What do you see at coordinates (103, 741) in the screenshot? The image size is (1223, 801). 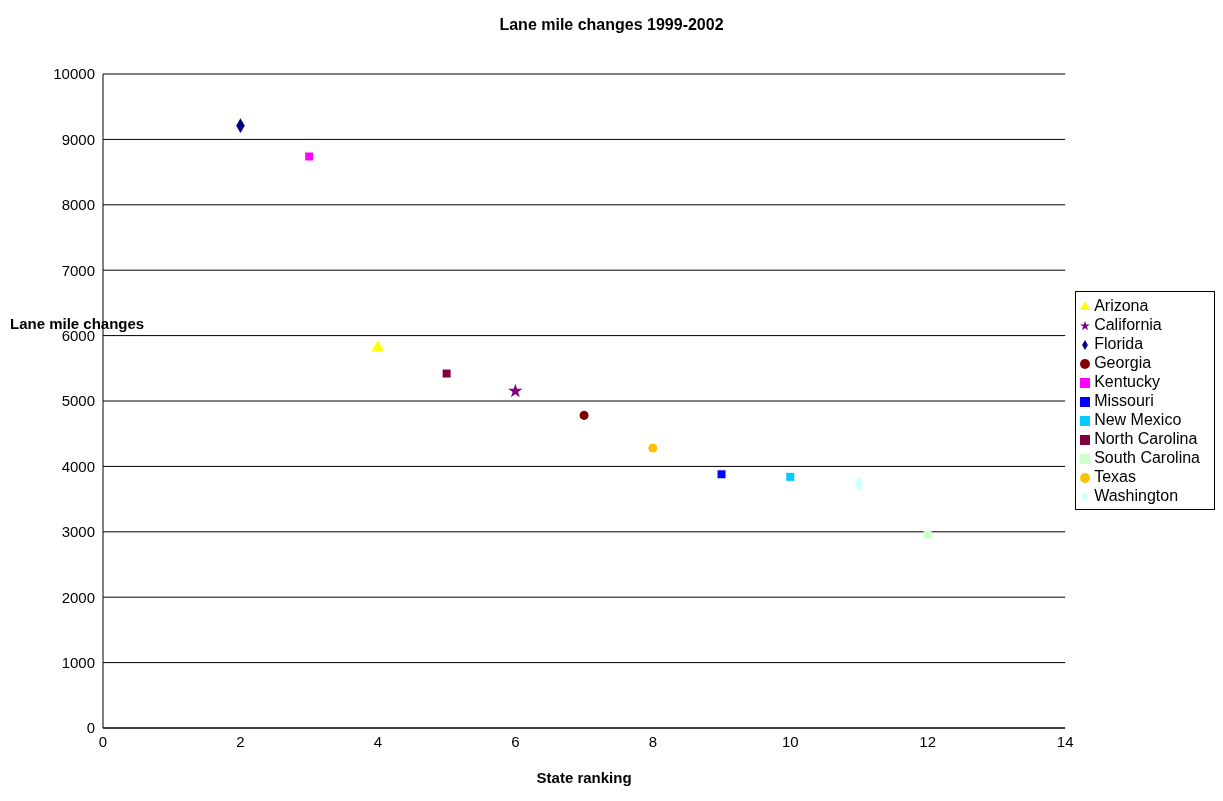 I see `x-tick-label: 0` at bounding box center [103, 741].